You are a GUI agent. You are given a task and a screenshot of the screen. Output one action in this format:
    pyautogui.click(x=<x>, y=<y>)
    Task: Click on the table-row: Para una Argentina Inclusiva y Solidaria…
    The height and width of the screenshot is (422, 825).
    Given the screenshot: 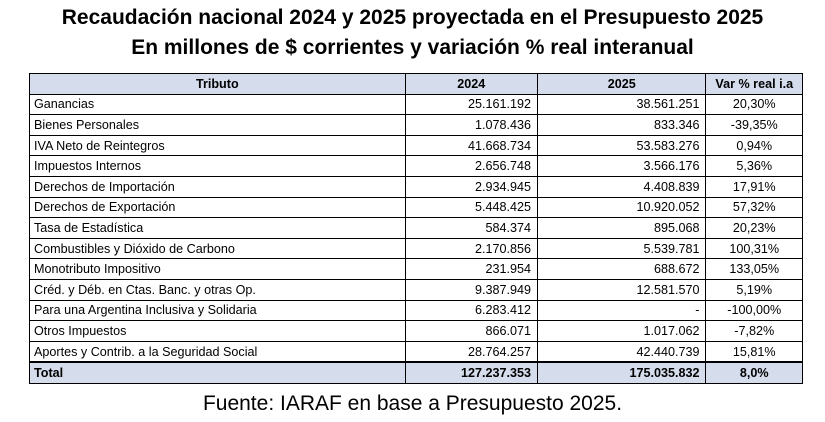 What is the action you would take?
    pyautogui.click(x=416, y=310)
    